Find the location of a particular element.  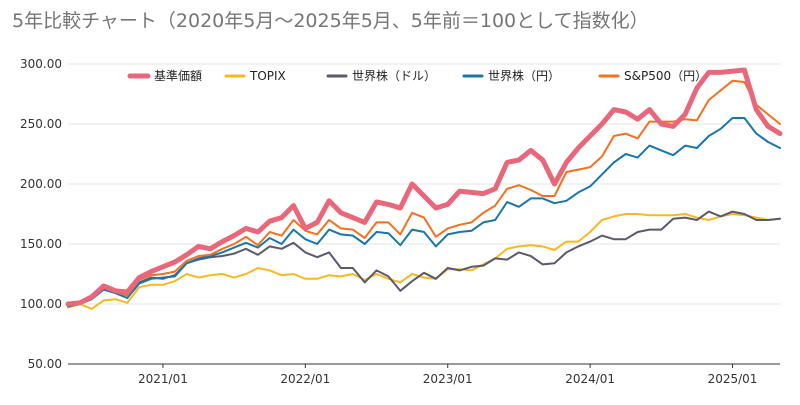

legend-item: 基準価額 is located at coordinates (164, 75).